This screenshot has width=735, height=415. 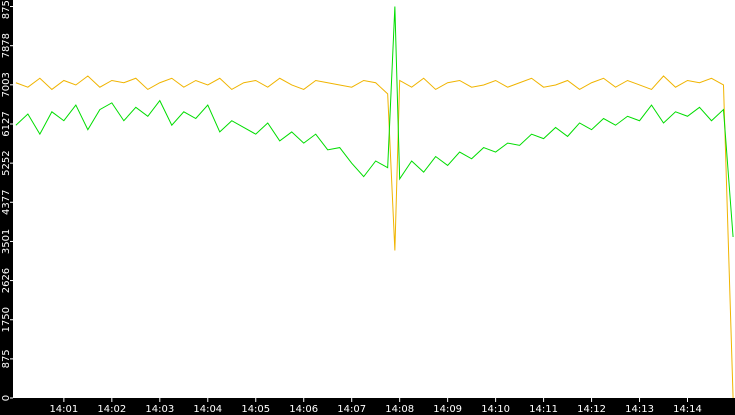 I want to click on x-tick-label: 14:01, so click(x=63, y=409).